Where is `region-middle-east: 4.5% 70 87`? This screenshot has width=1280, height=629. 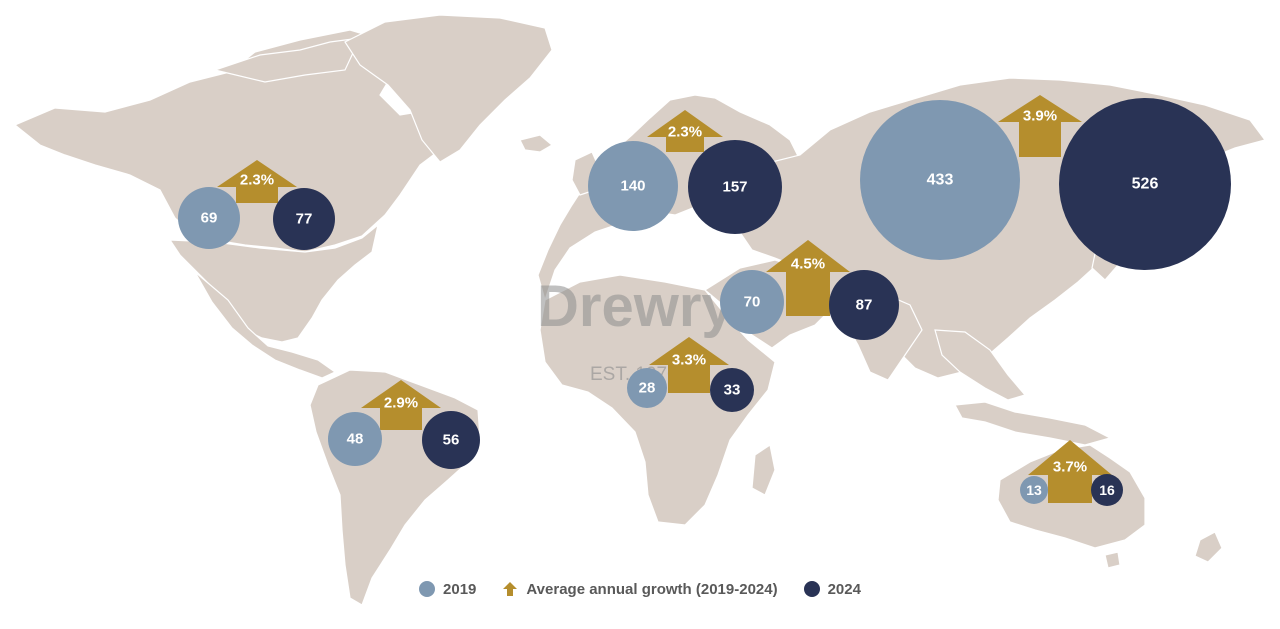 region-middle-east: 4.5% 70 87 is located at coordinates (809, 290).